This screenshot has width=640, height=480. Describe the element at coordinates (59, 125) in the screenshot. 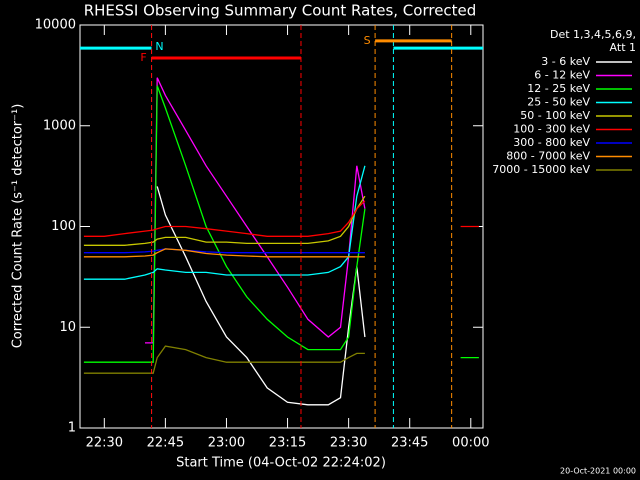

I see `y-tick-label: 1000` at that location.